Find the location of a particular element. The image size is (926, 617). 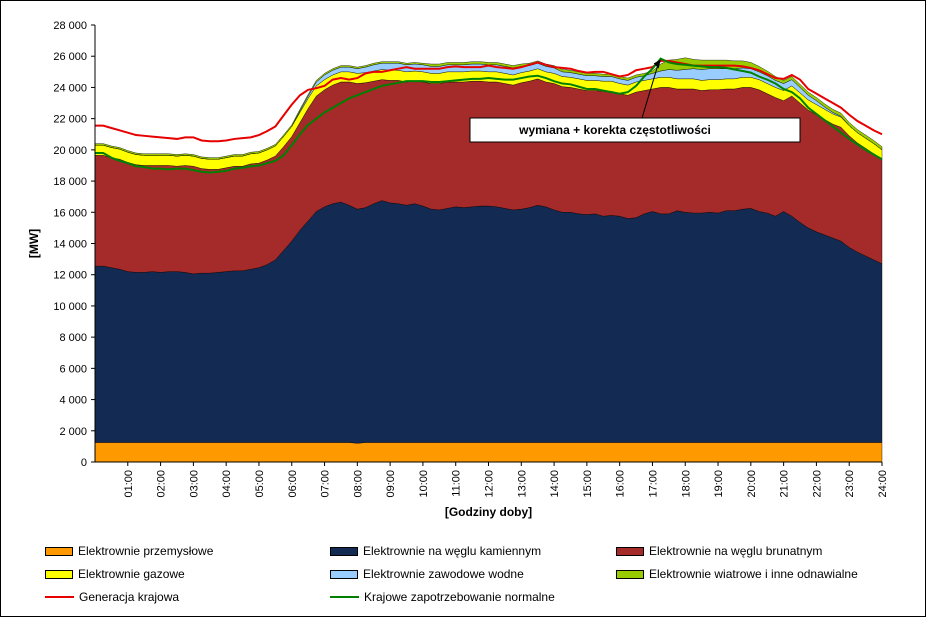

y-tick-label: 4 000 is located at coordinates (73, 401).